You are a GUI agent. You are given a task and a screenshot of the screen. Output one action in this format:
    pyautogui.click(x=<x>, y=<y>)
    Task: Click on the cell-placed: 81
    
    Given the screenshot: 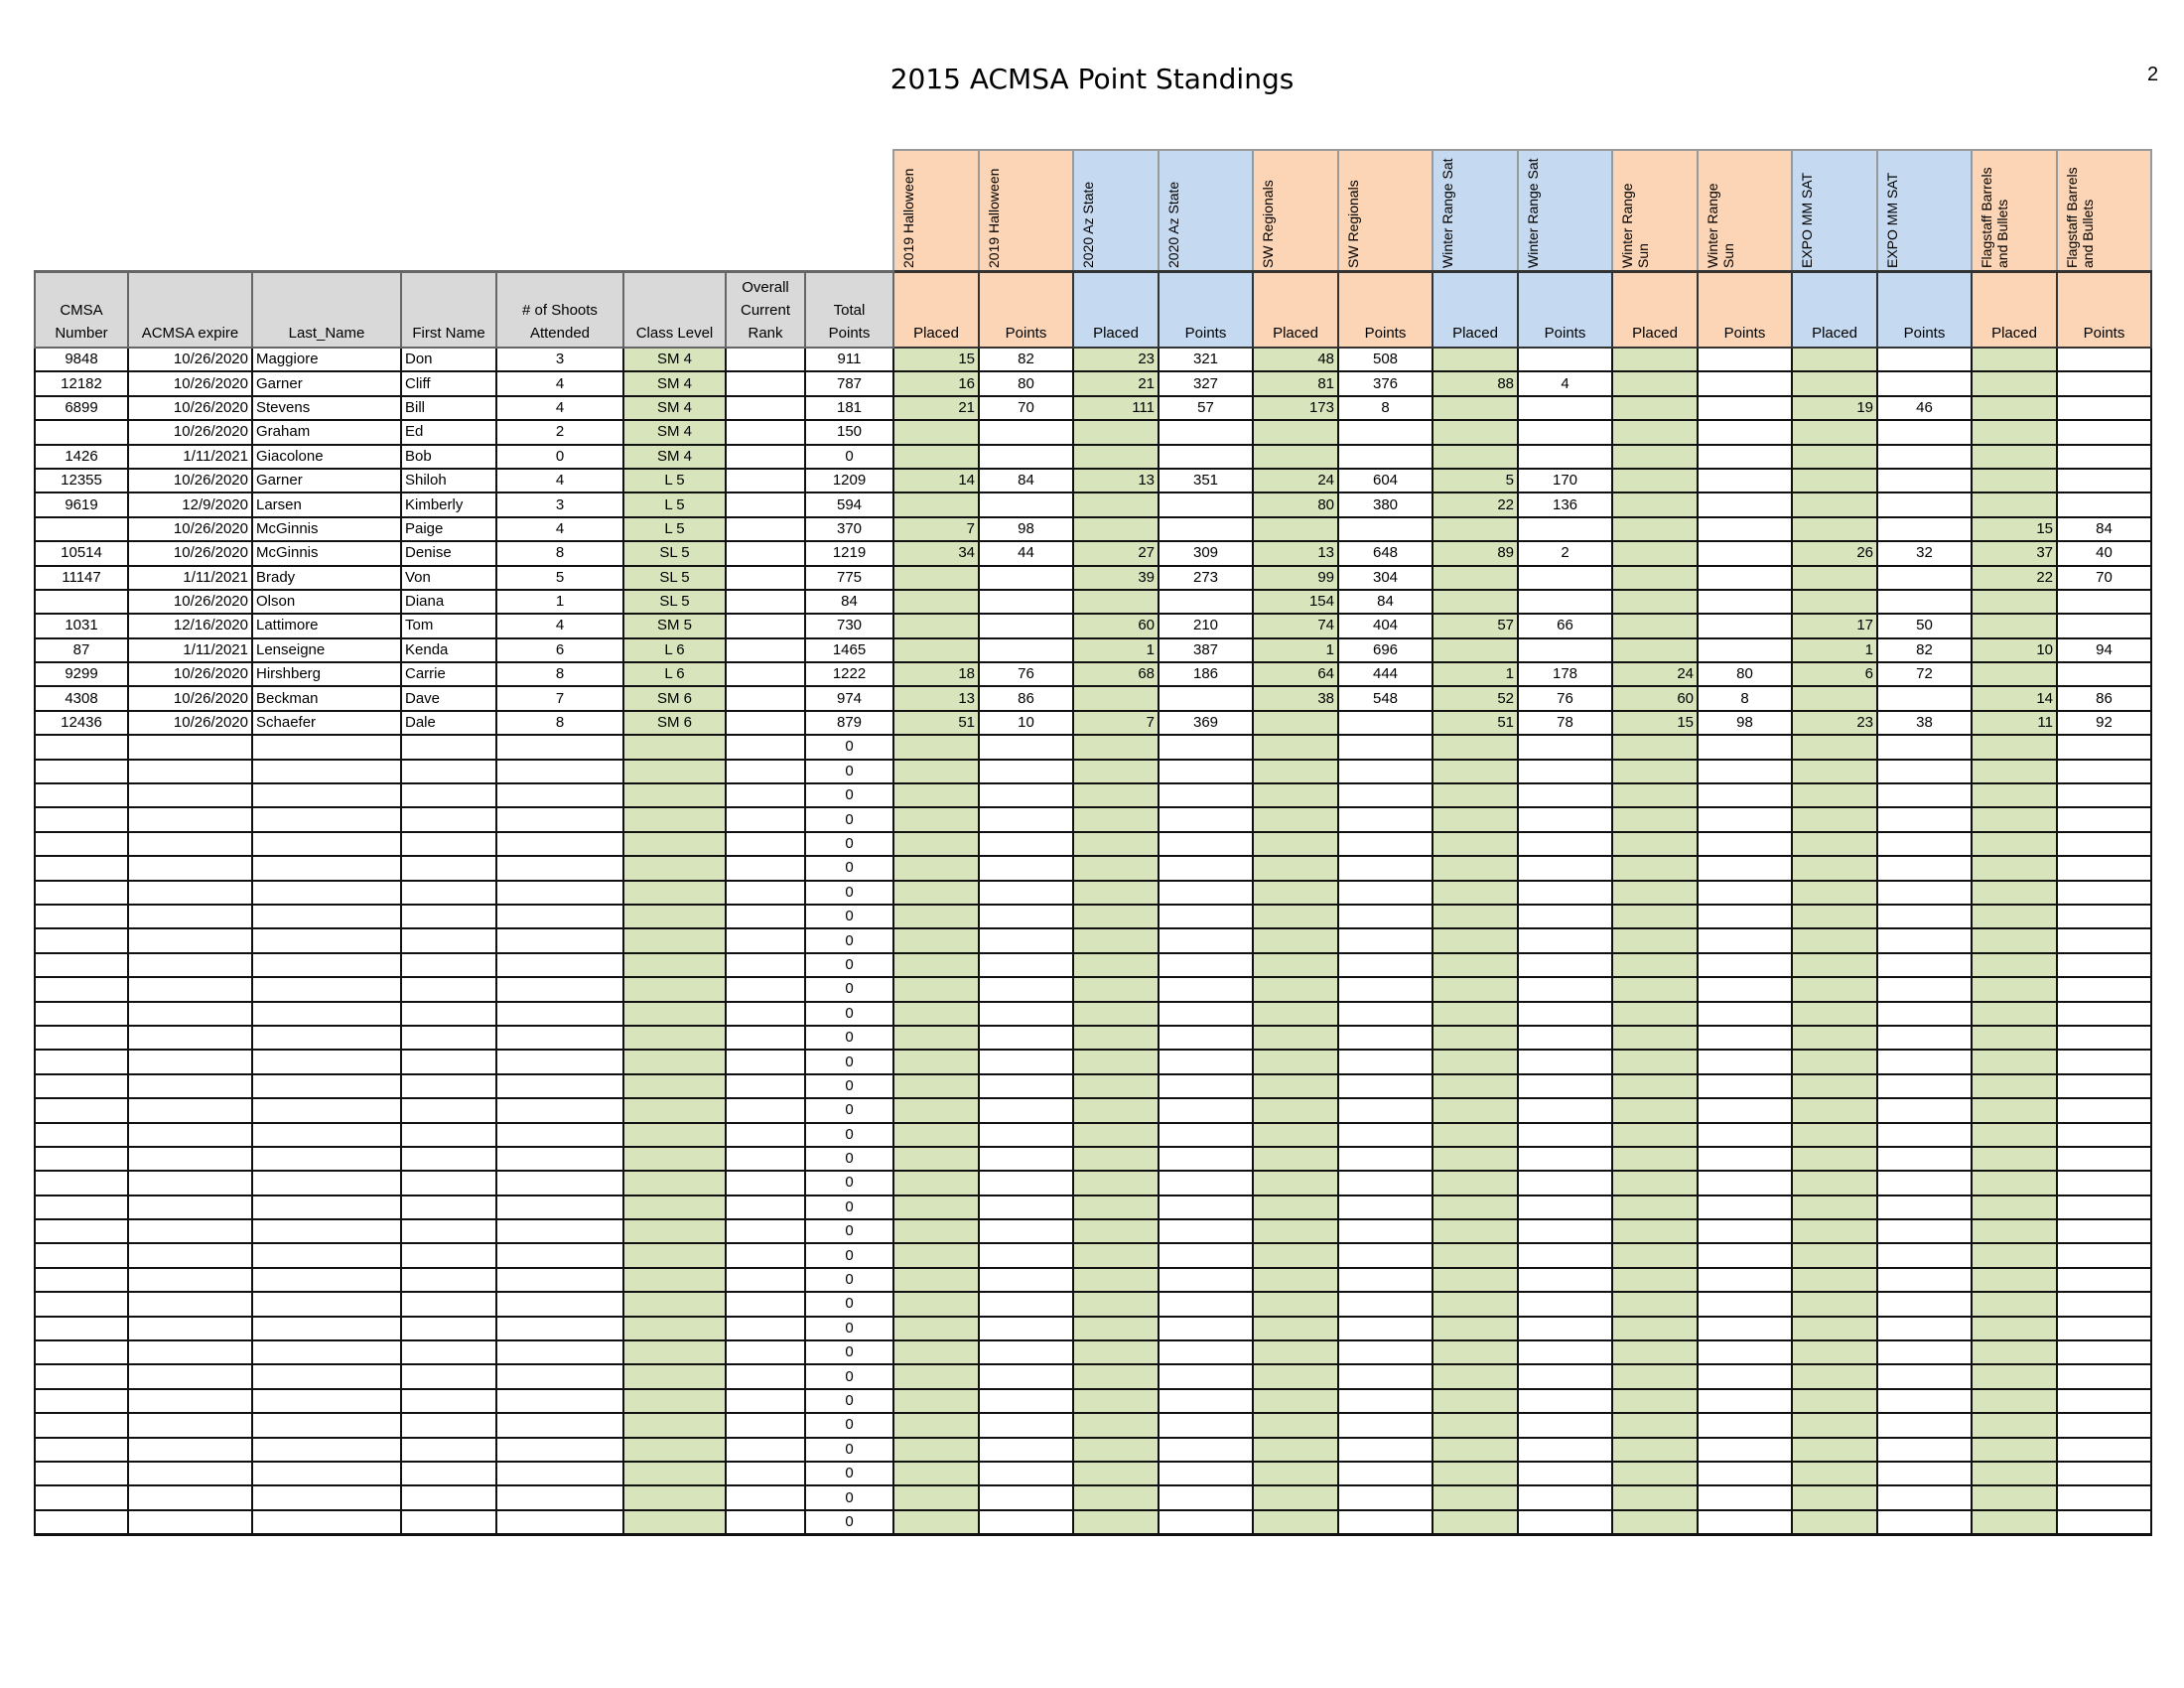 What is the action you would take?
    pyautogui.click(x=1295, y=384)
    